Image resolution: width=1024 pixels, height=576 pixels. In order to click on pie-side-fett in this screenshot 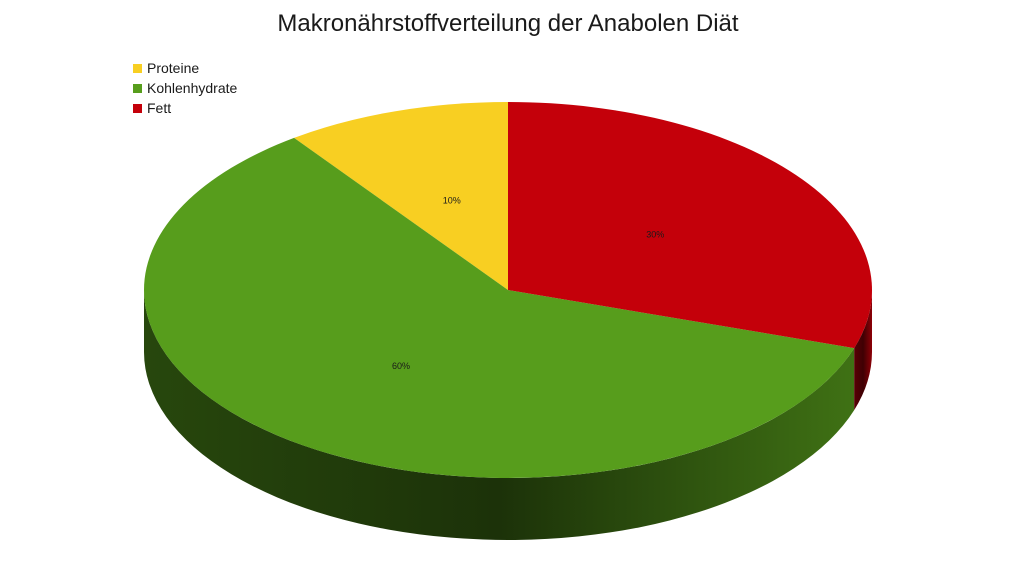, I will do `click(863, 350)`.